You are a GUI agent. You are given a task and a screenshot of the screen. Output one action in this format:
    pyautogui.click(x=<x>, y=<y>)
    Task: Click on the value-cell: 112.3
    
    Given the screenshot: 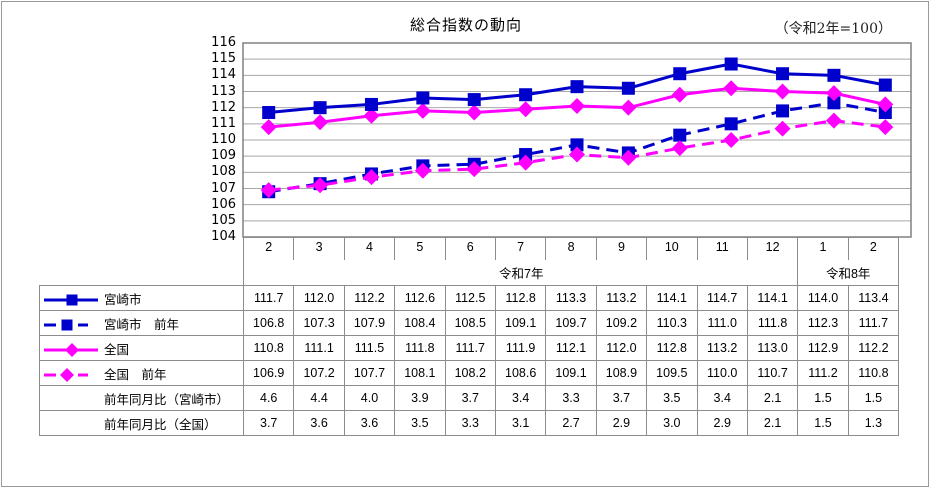 What is the action you would take?
    pyautogui.click(x=823, y=323)
    